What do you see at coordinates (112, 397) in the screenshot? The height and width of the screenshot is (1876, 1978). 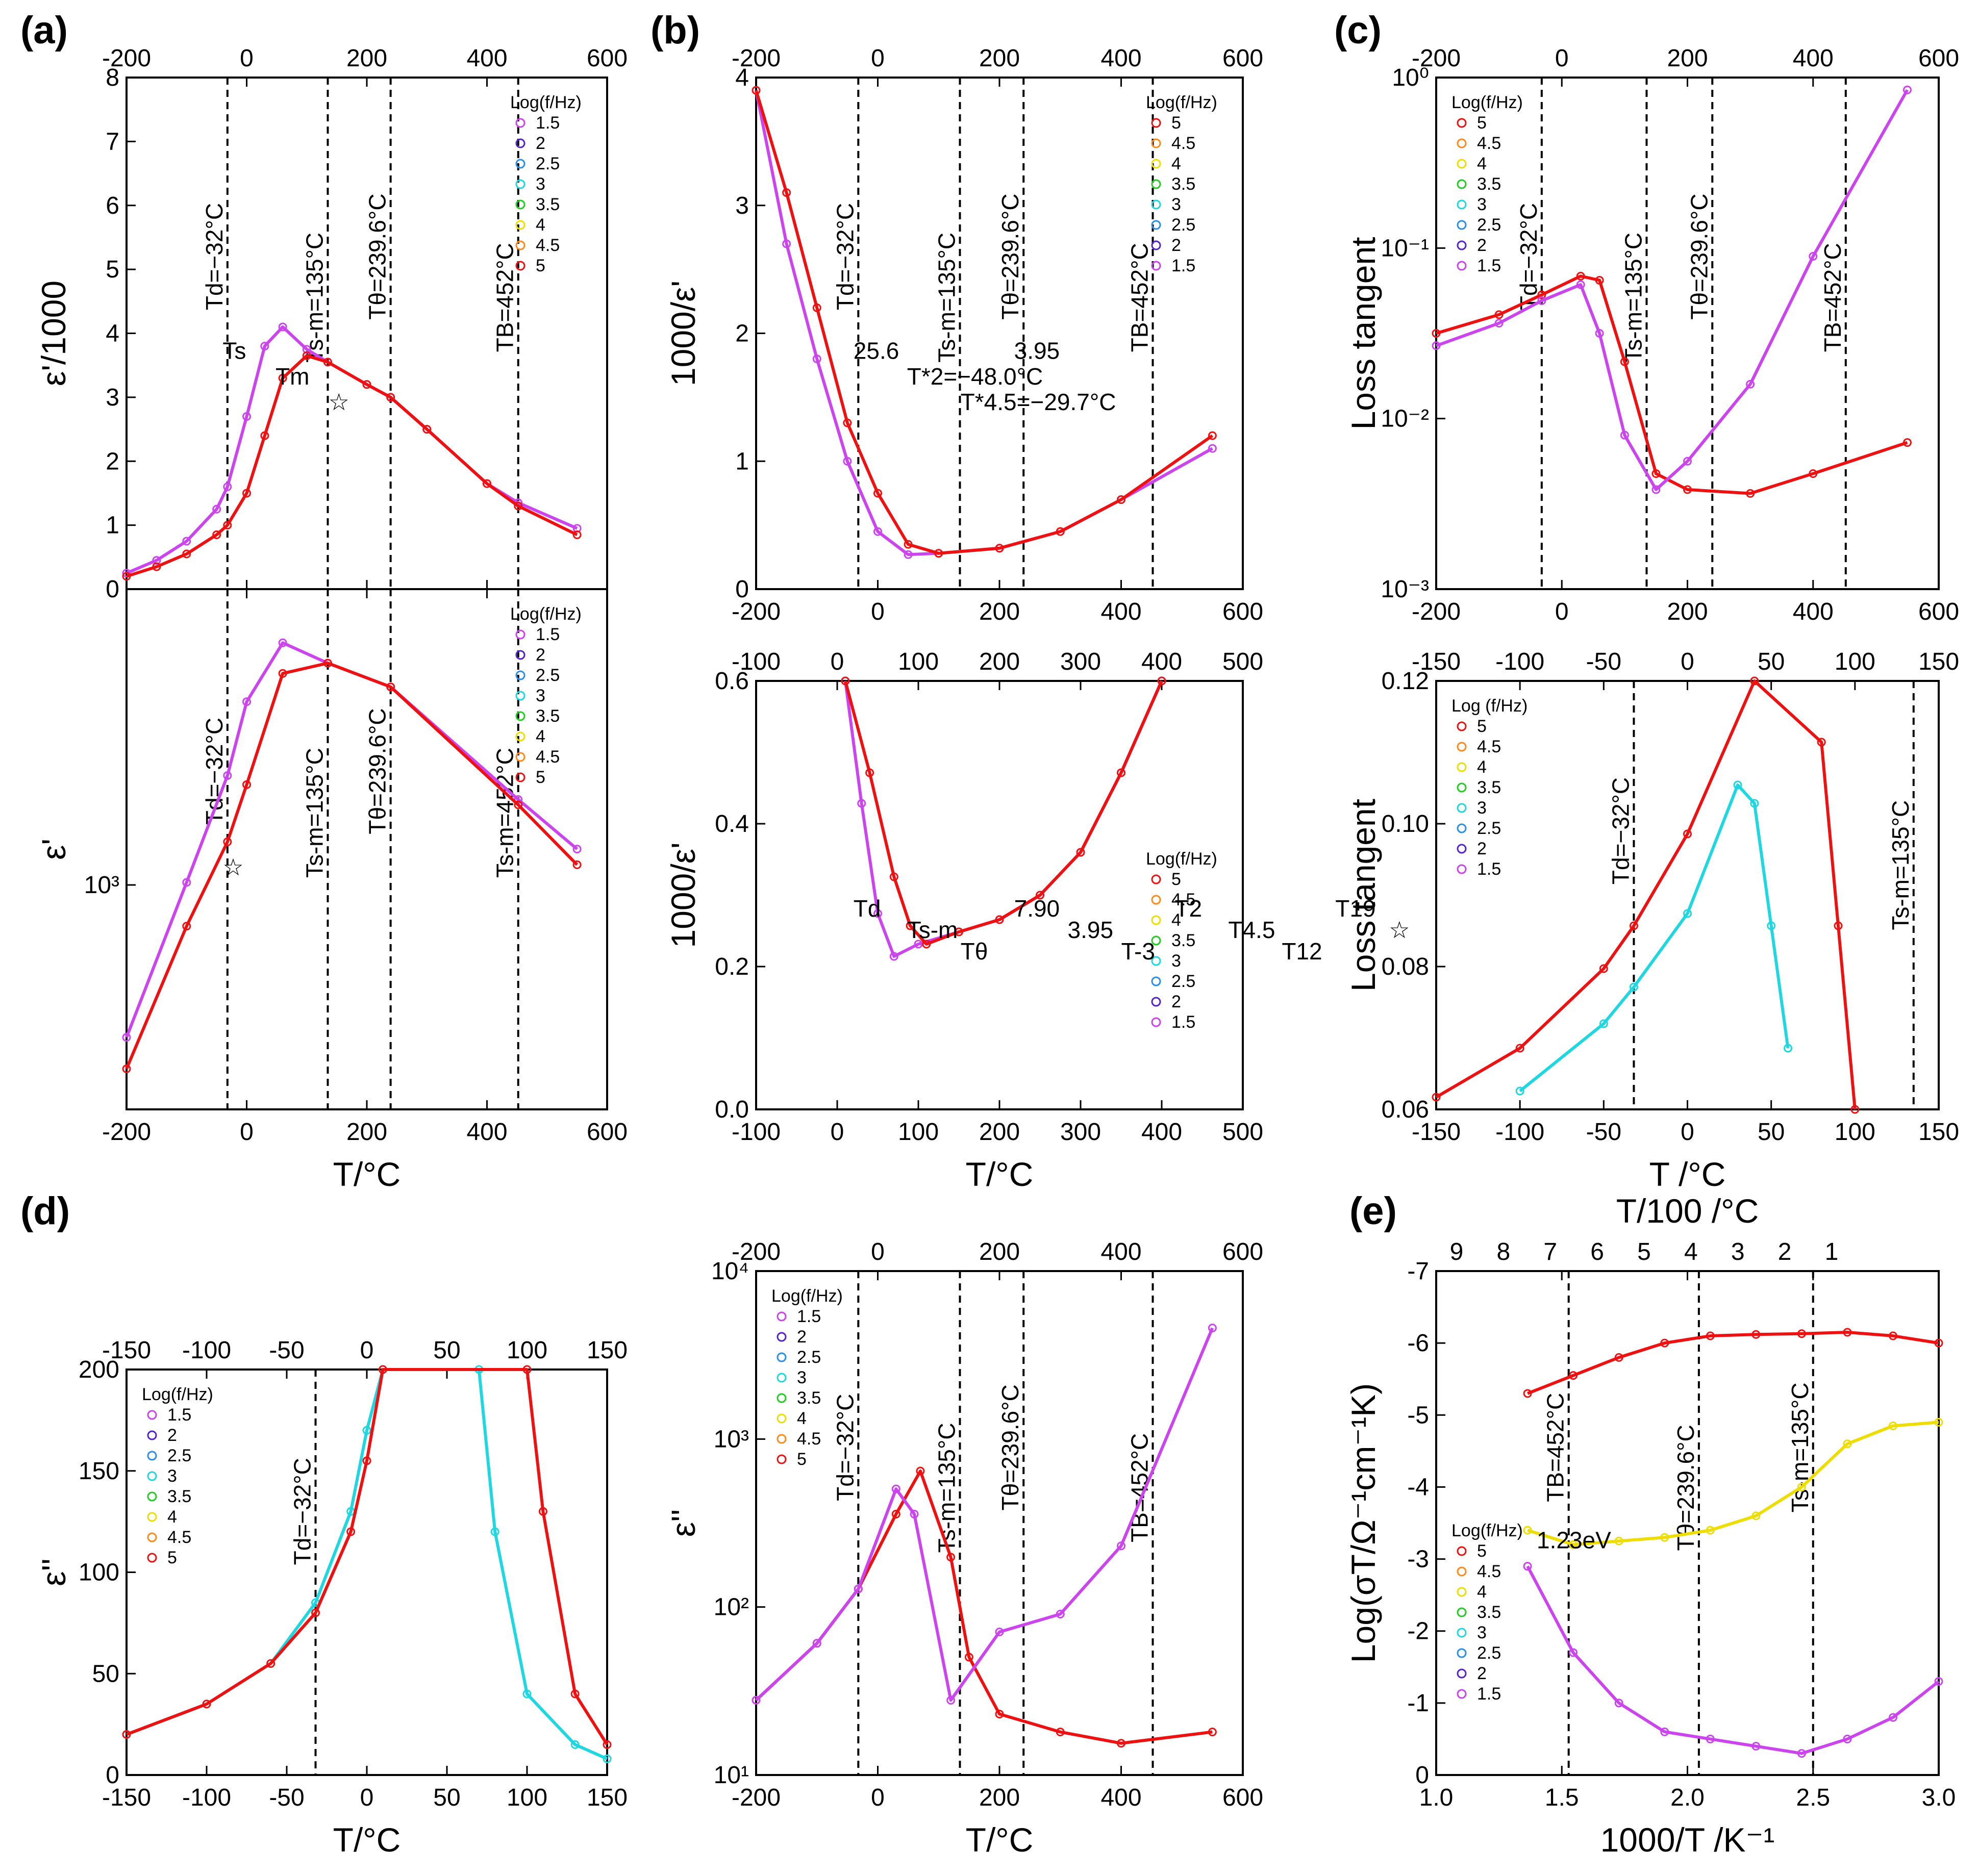 I see `y-tick-label: 3` at bounding box center [112, 397].